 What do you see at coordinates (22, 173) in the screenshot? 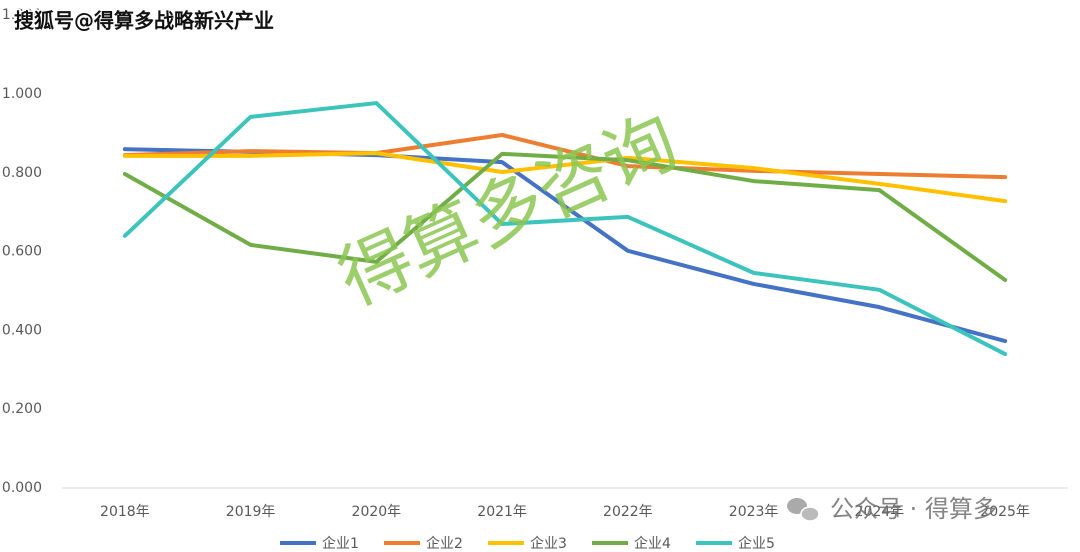
I see `y-tick-label: 0.800` at bounding box center [22, 173].